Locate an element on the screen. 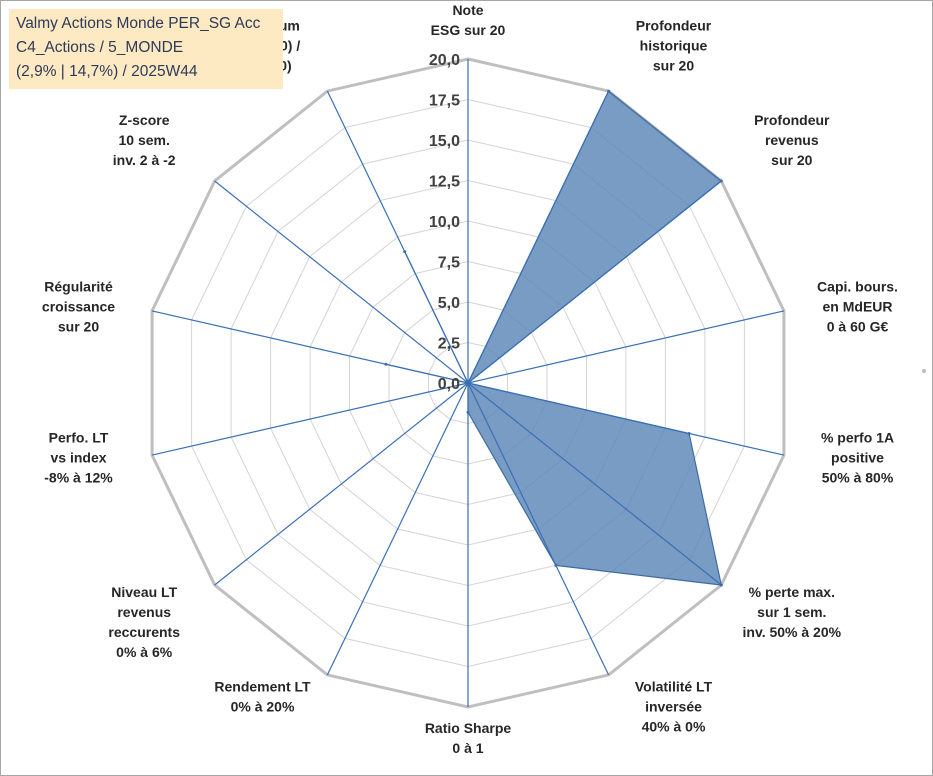  axis-label: Perfo. LT vs index -8% à 12% is located at coordinates (78, 458).